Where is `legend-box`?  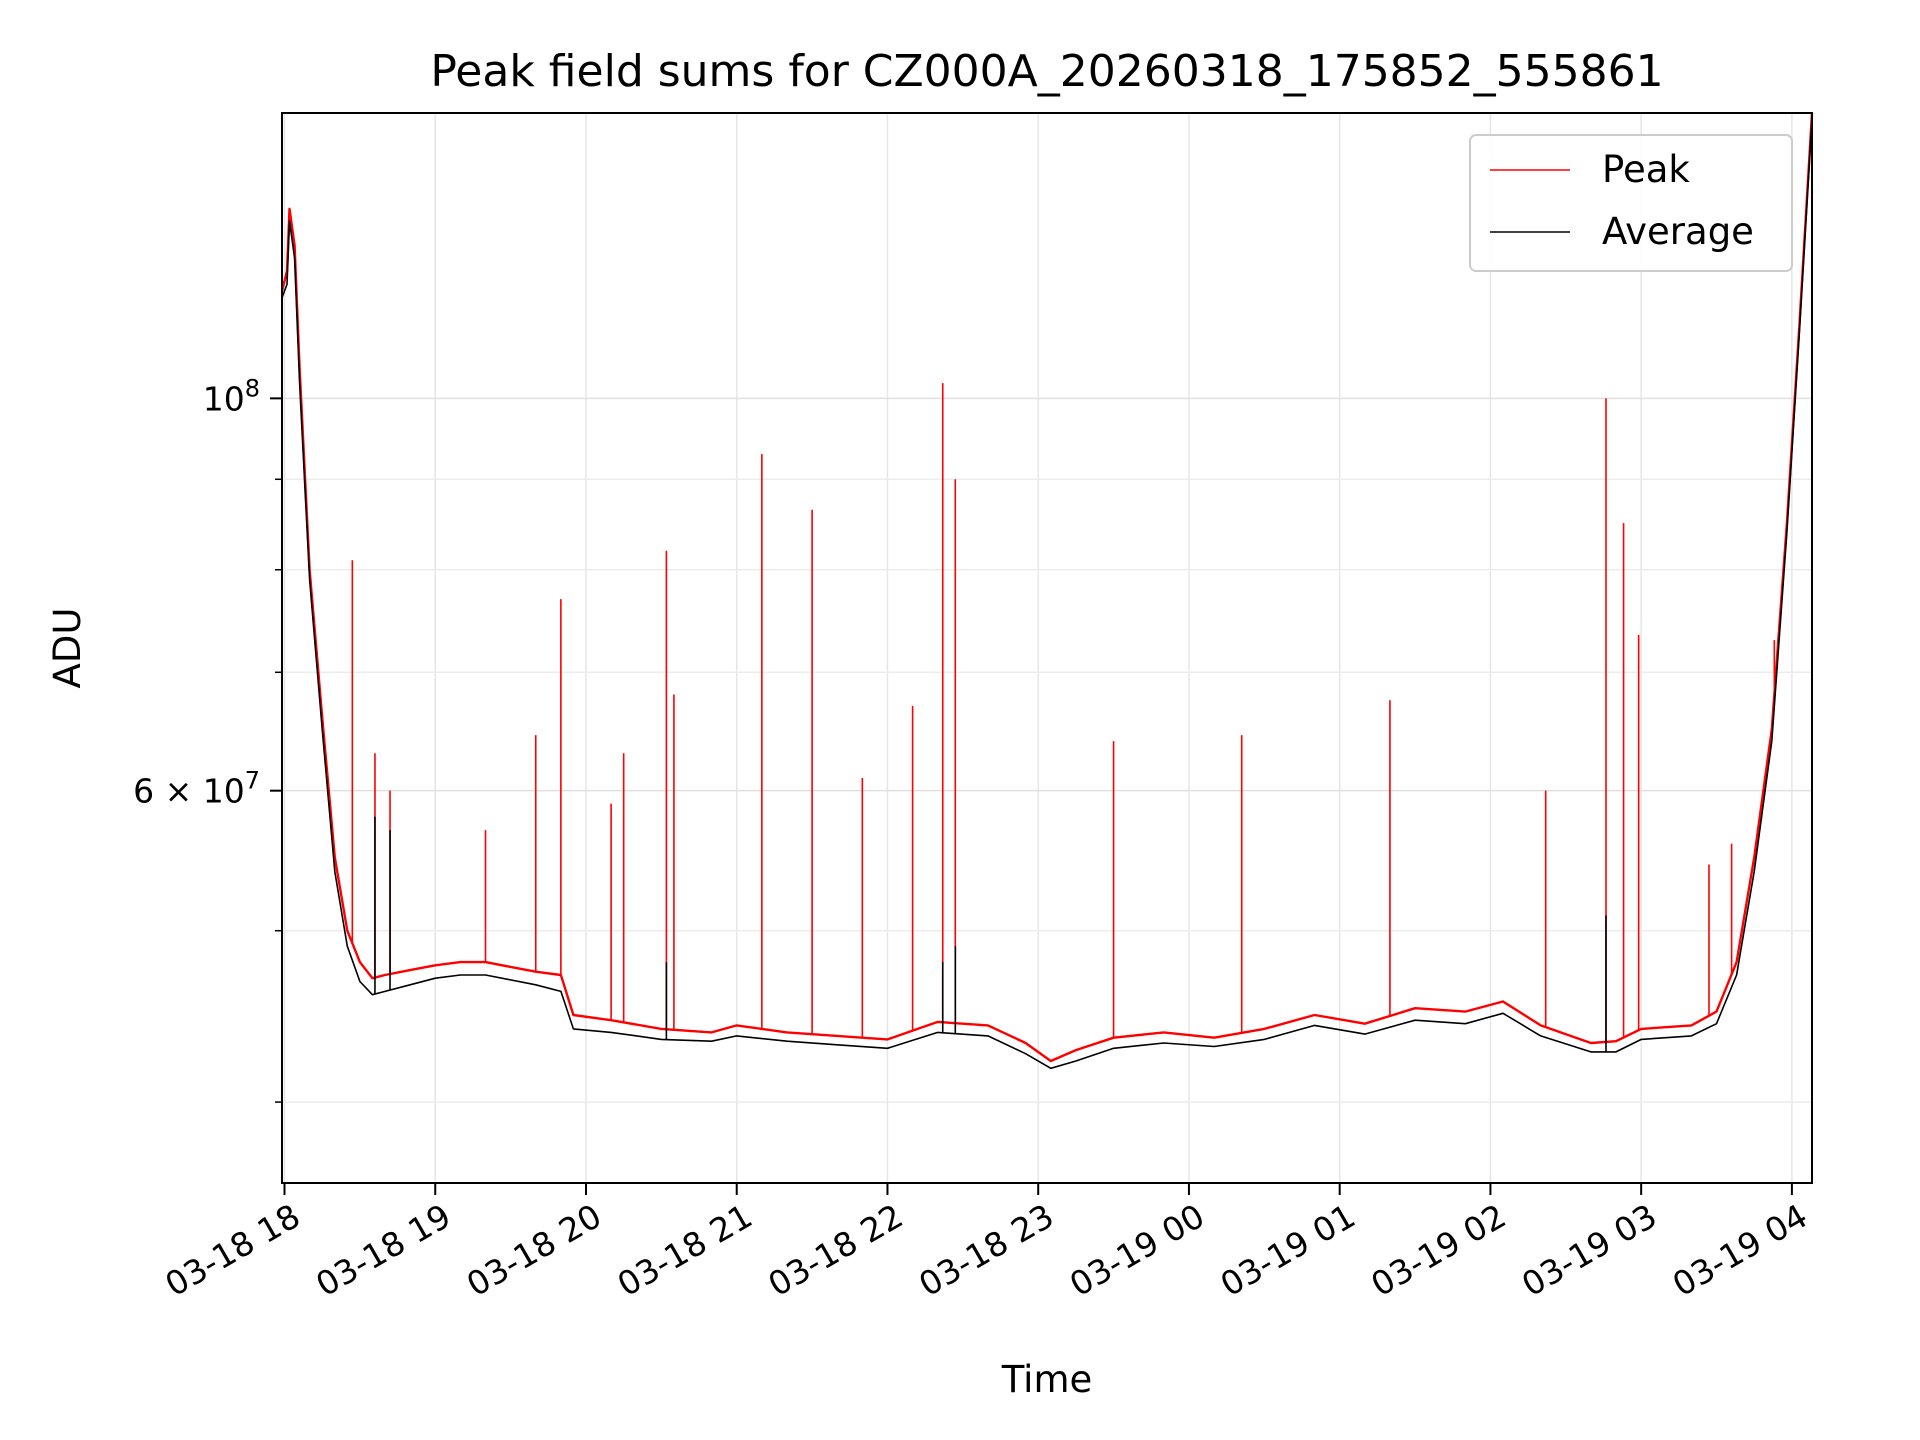
legend-box is located at coordinates (1631, 203).